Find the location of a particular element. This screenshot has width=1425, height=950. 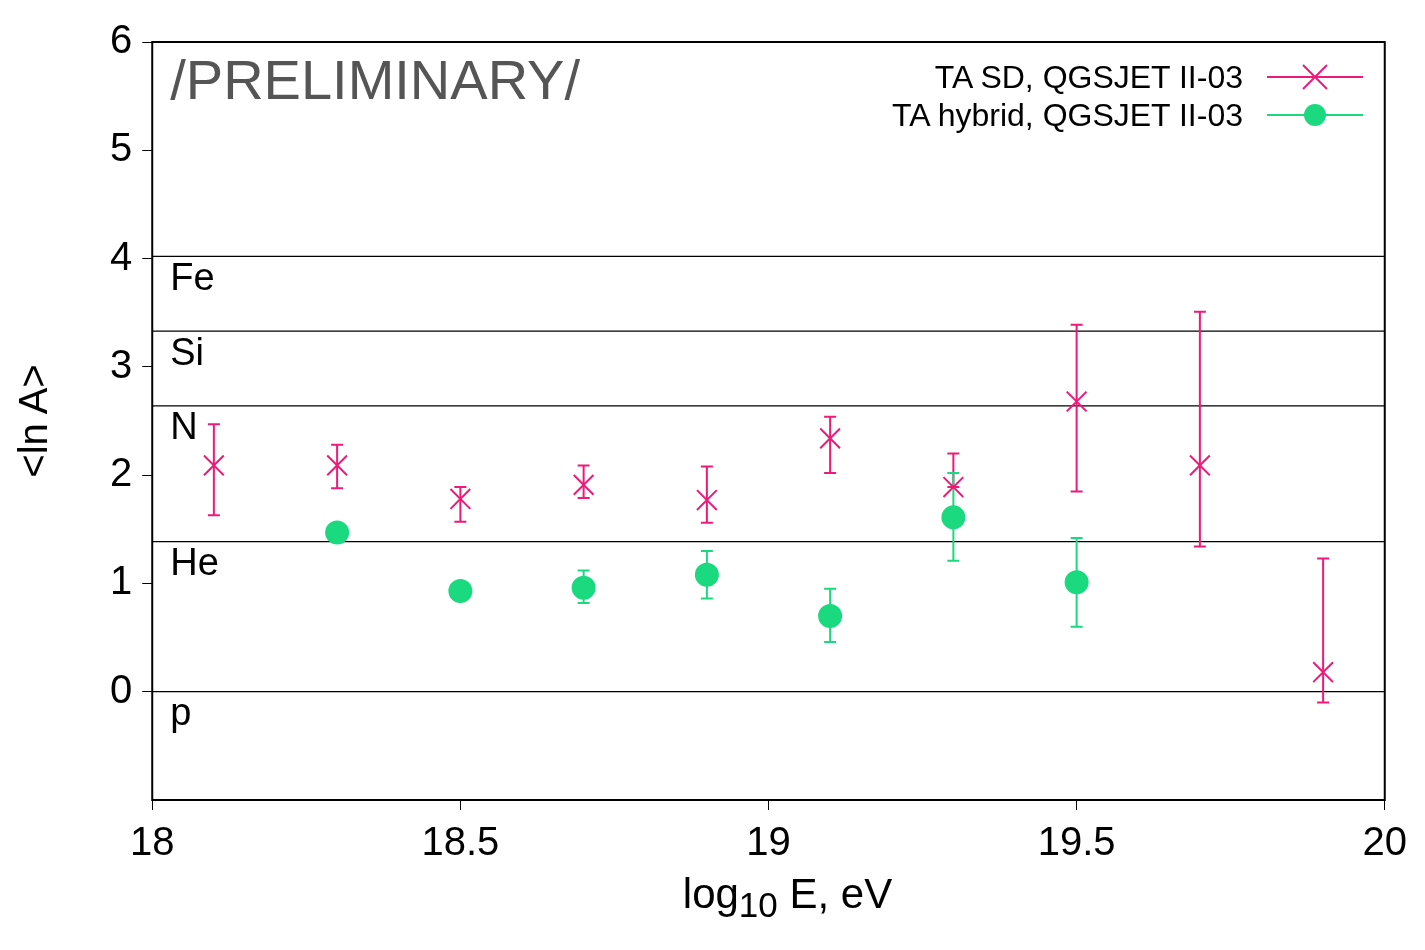

ref-line-label: N is located at coordinates (184, 426).